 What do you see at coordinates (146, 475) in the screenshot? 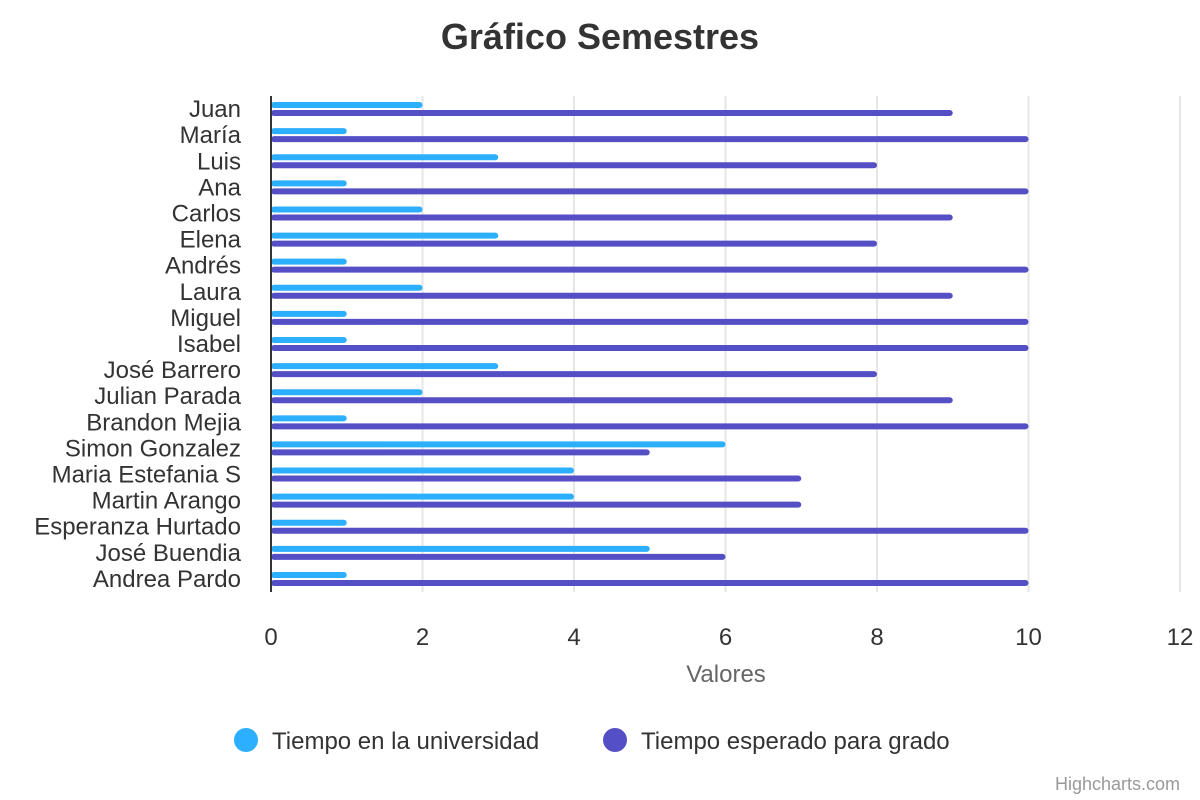
I see `category-label: Maria Estefania S` at bounding box center [146, 475].